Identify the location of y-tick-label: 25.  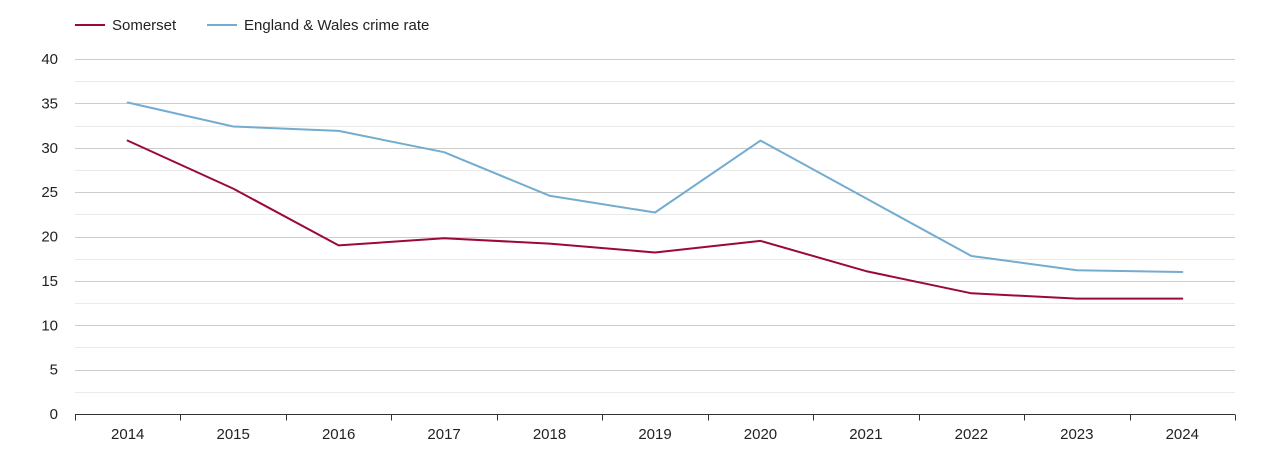
(49, 192).